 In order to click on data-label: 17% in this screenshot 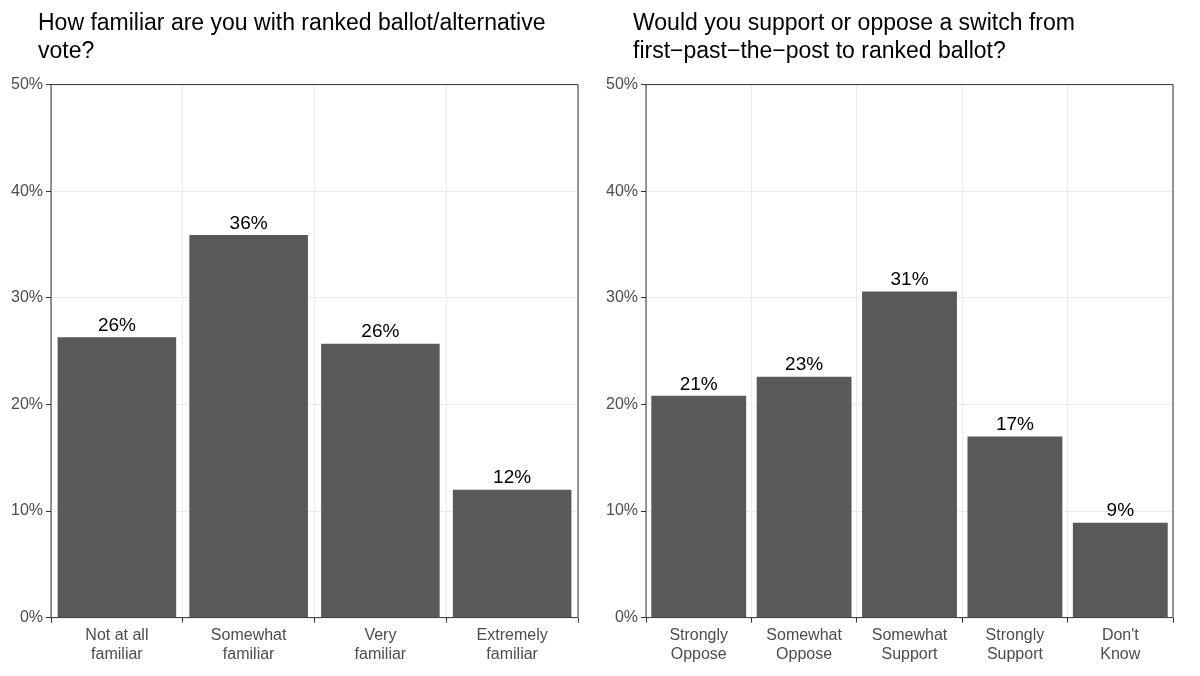, I will do `click(1015, 424)`.